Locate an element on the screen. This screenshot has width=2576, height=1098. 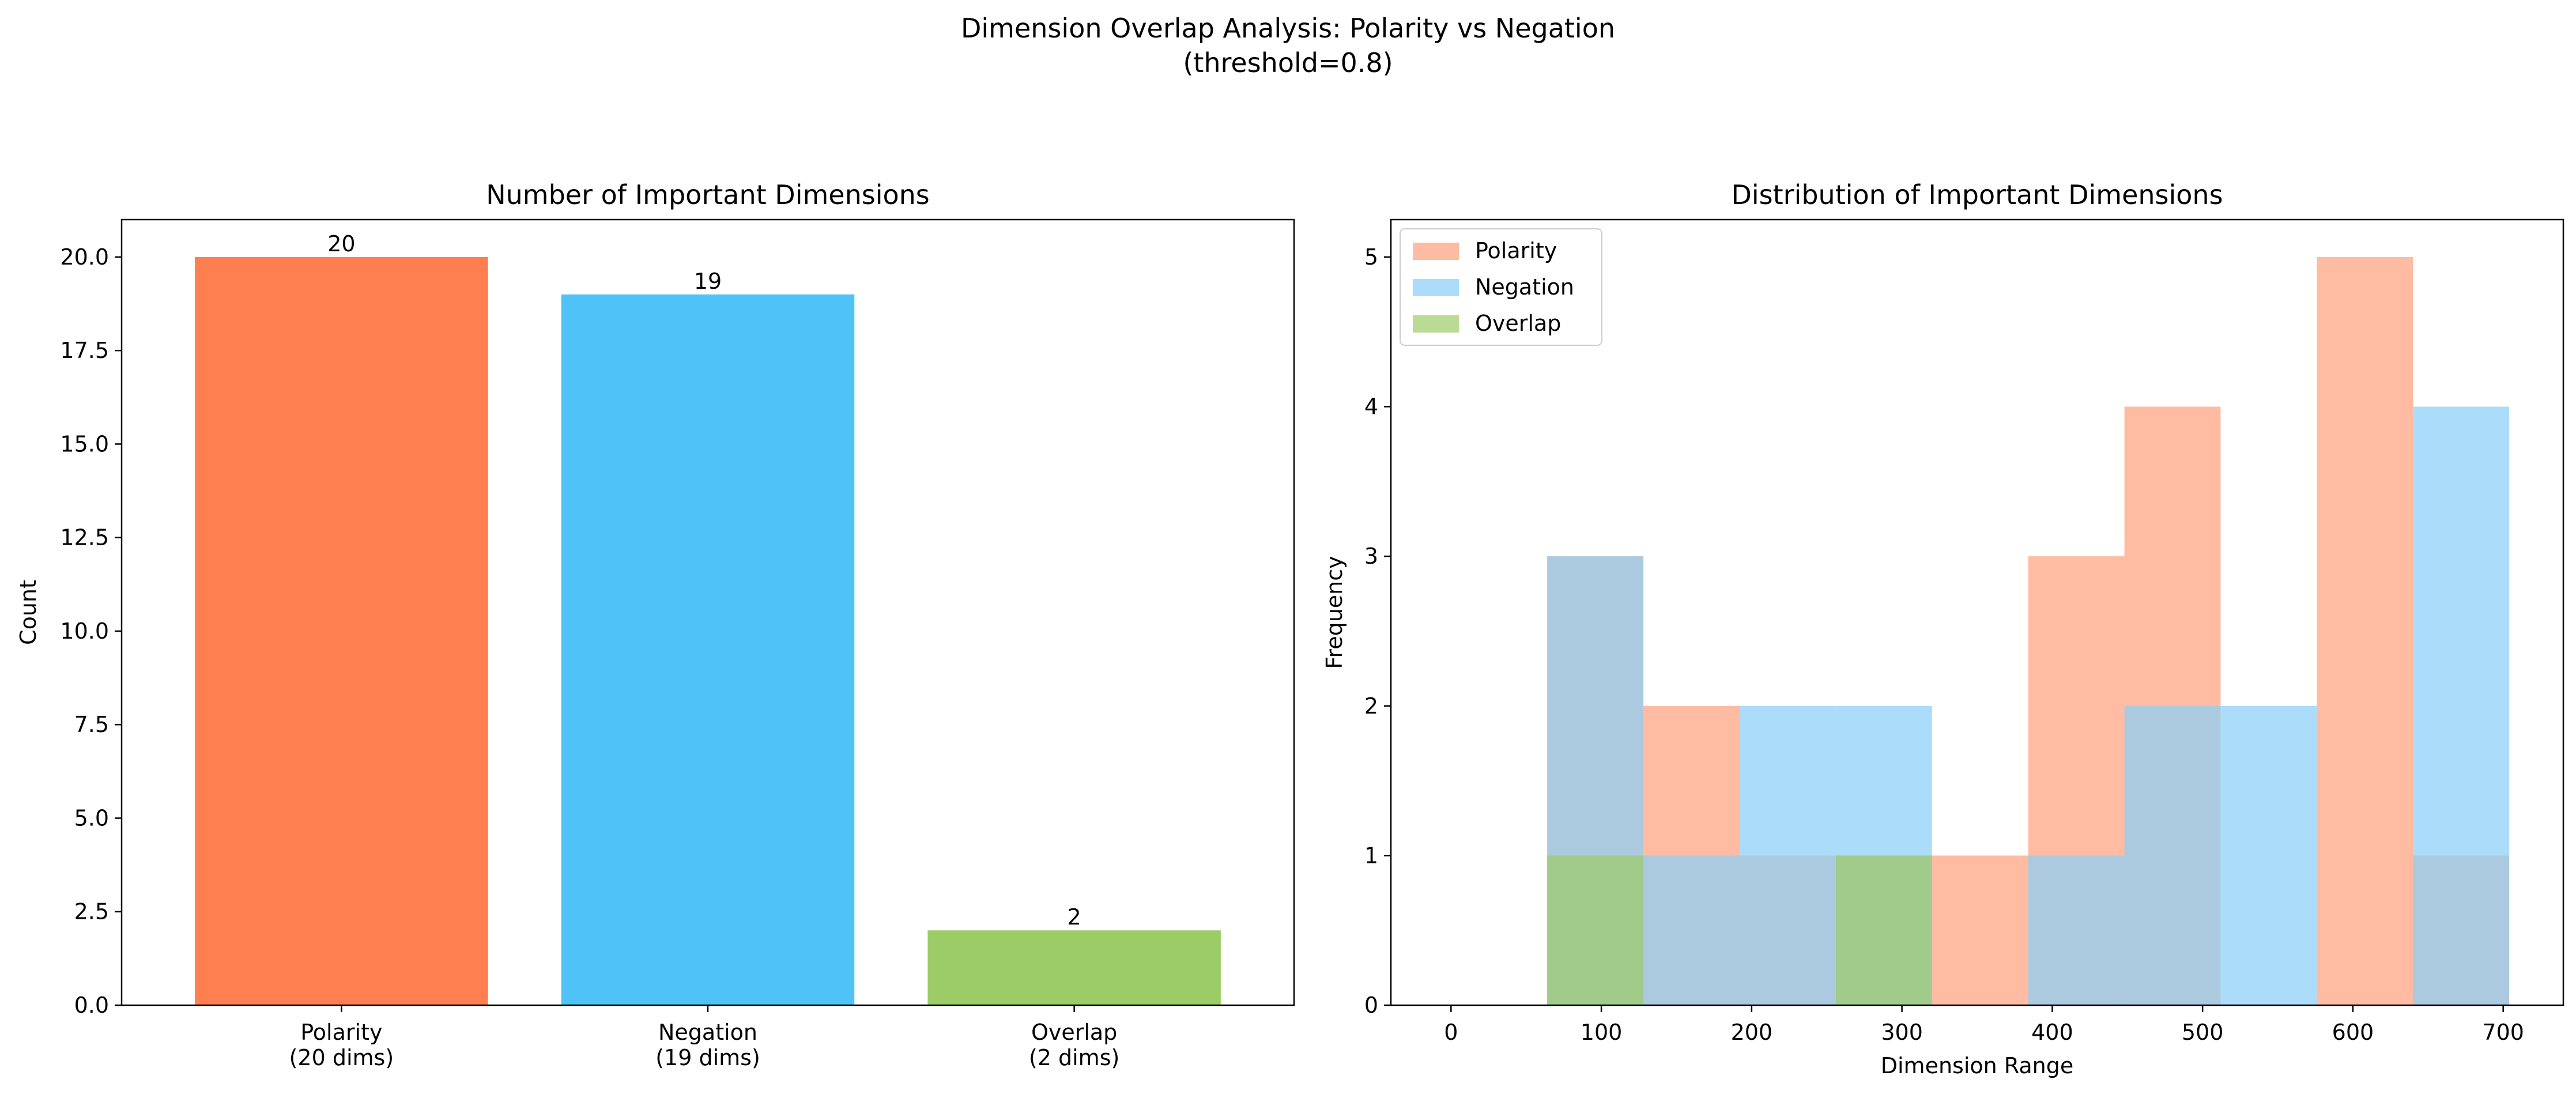
histogram-title: Distribution of Important Dimensions is located at coordinates (1977, 194).